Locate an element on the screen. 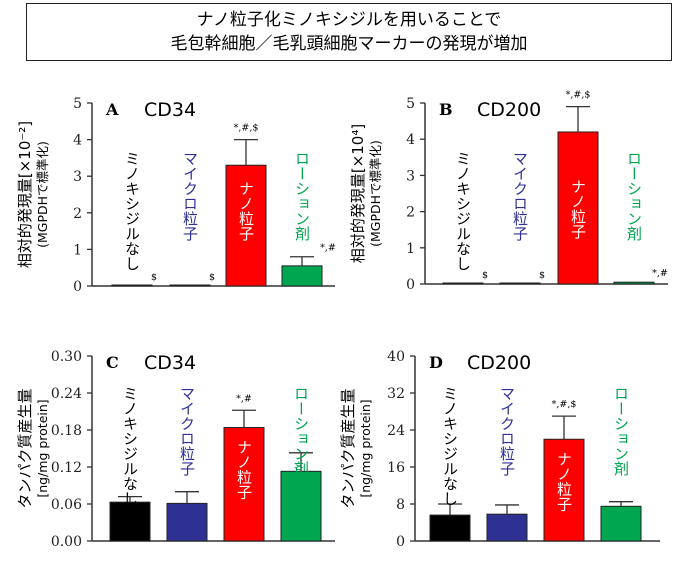 Image resolution: width=700 pixels, height=578 pixels. y-tick-label: 0.24 is located at coordinates (66, 394).